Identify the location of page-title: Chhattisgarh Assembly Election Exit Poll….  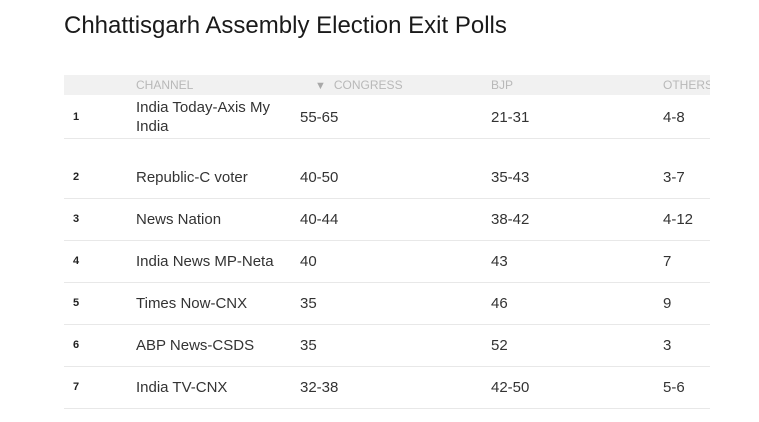
(285, 25).